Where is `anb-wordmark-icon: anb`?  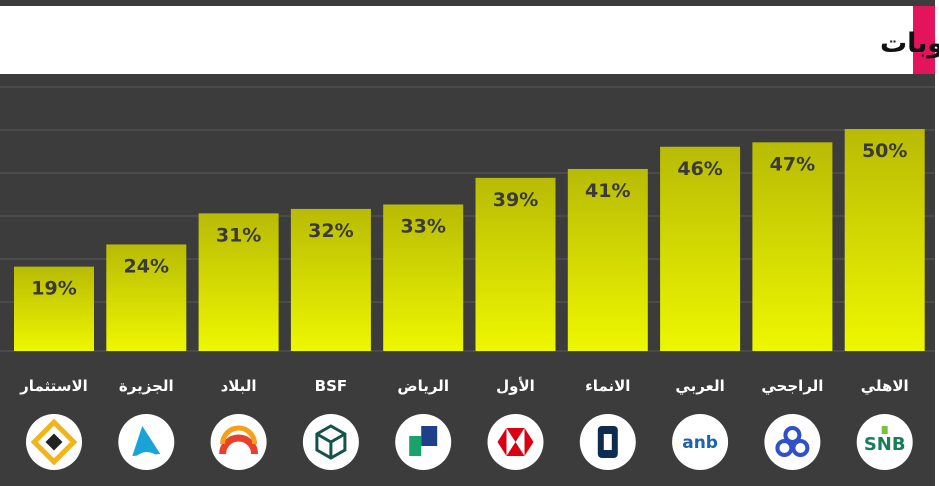 anb-wordmark-icon: anb is located at coordinates (700, 442).